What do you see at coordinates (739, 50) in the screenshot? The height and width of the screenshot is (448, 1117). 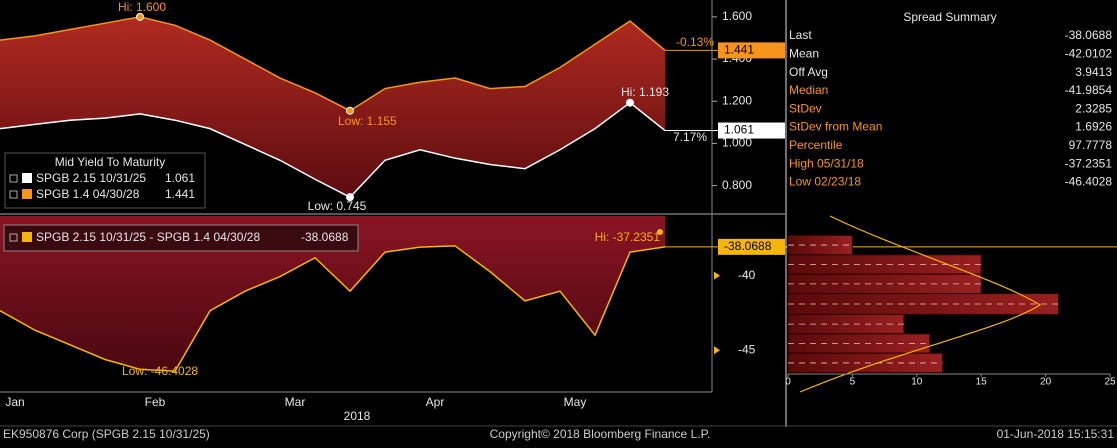 I see `last-value-label: 1.441` at bounding box center [739, 50].